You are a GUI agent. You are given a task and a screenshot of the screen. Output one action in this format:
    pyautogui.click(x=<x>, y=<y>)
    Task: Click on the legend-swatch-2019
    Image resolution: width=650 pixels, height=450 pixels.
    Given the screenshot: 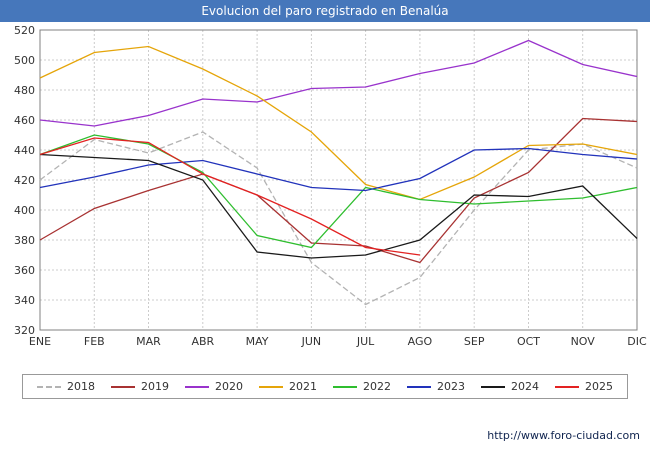 What is the action you would take?
    pyautogui.click(x=123, y=386)
    